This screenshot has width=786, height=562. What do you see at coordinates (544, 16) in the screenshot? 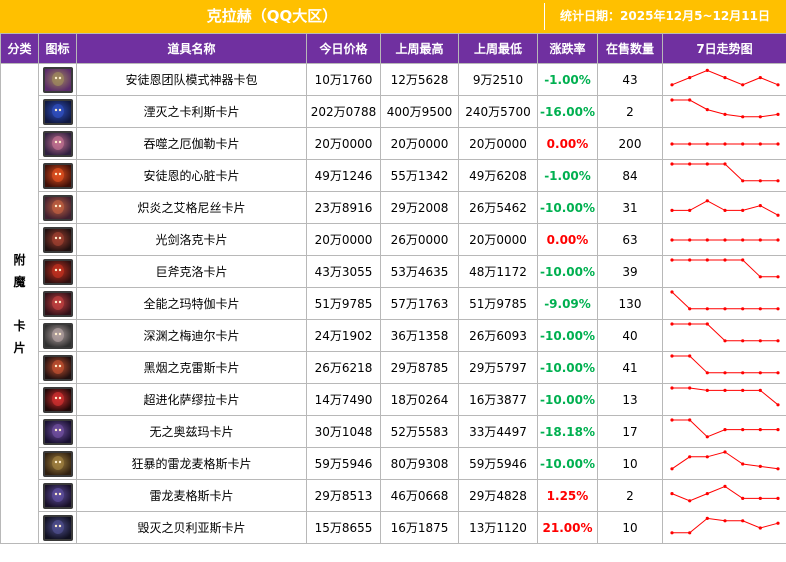
I see `title-divider` at bounding box center [544, 16].